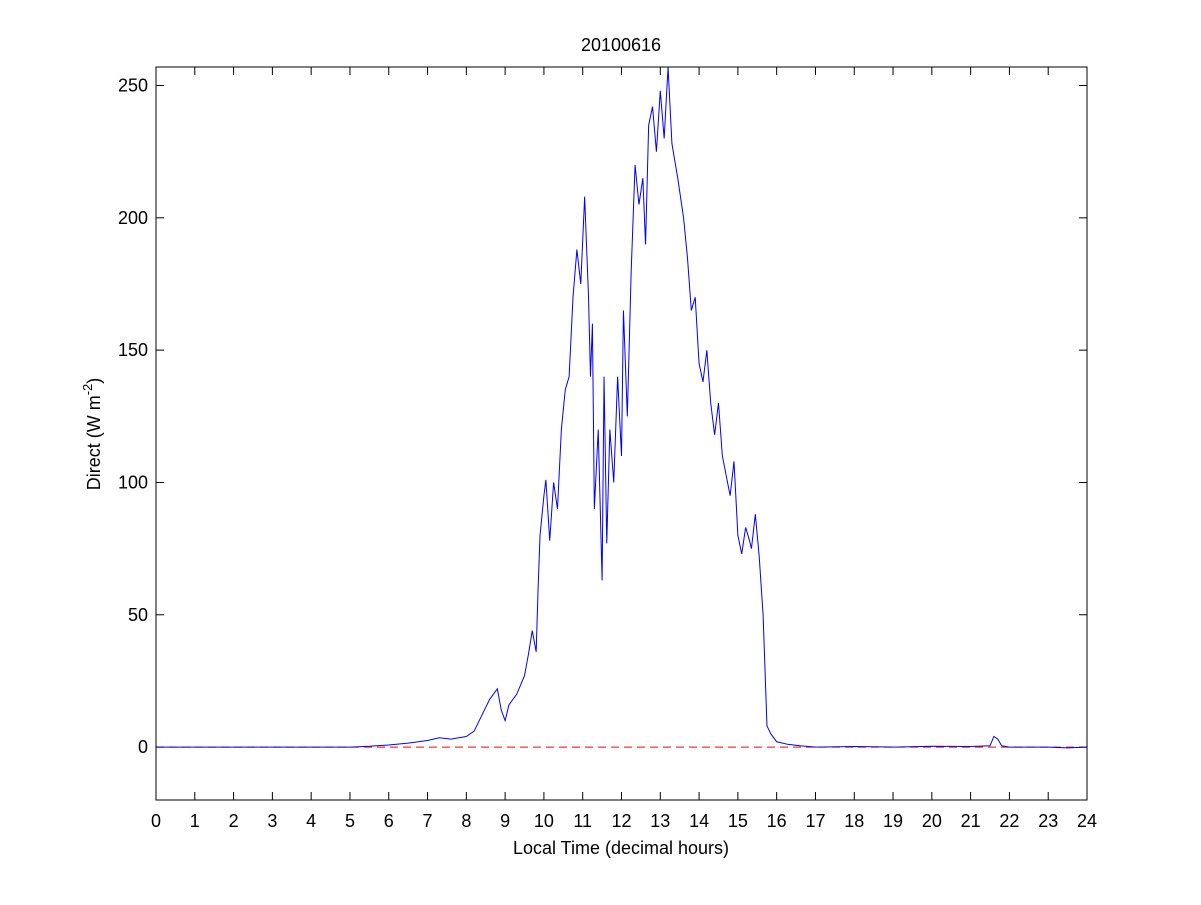 This screenshot has width=1201, height=905. What do you see at coordinates (660, 821) in the screenshot?
I see `x-tick-label: 13` at bounding box center [660, 821].